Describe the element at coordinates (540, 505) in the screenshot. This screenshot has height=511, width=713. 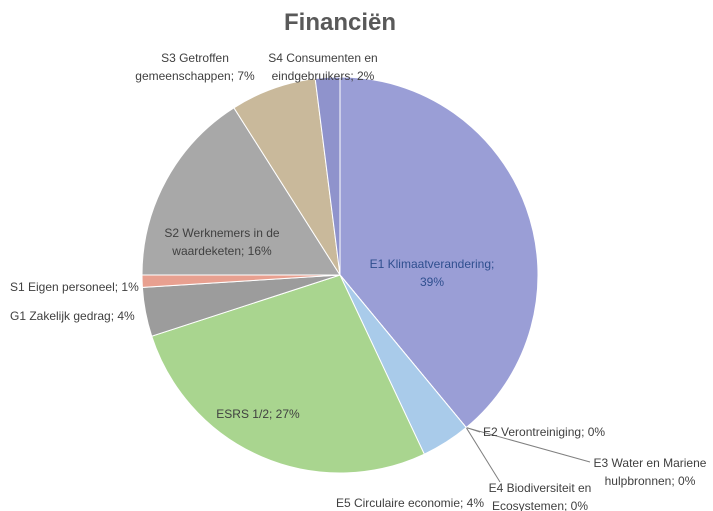
I see `slice-label: Ecosystemen; 0%` at that location.